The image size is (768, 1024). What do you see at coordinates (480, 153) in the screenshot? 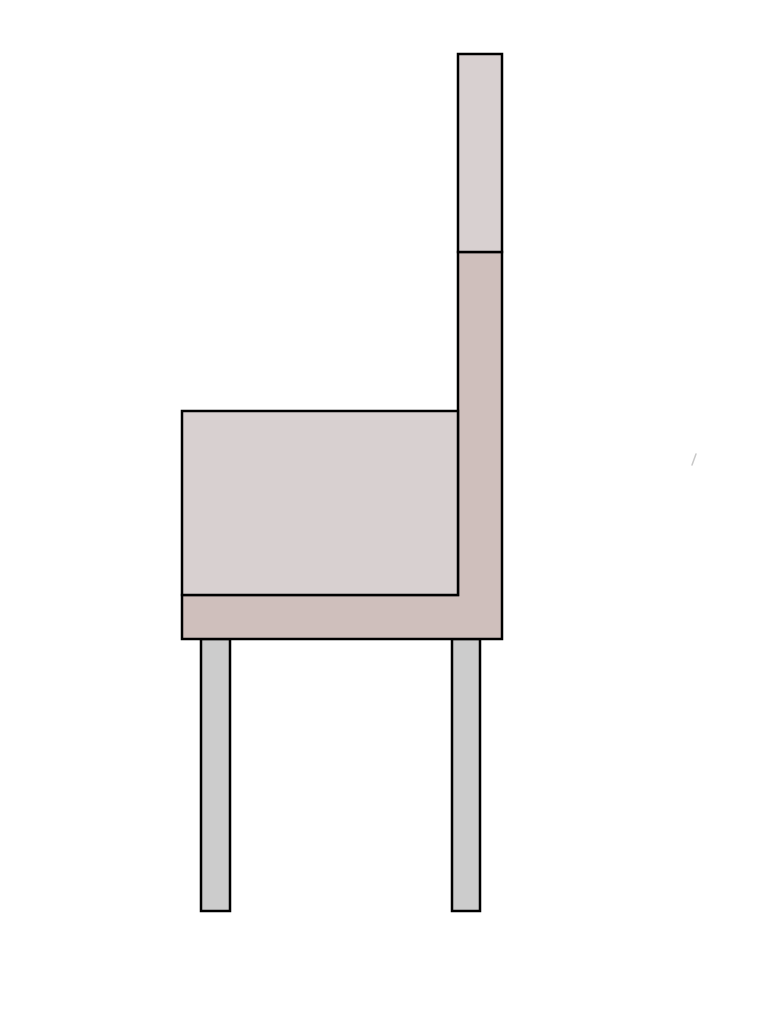
I see `backrest-upper` at bounding box center [480, 153].